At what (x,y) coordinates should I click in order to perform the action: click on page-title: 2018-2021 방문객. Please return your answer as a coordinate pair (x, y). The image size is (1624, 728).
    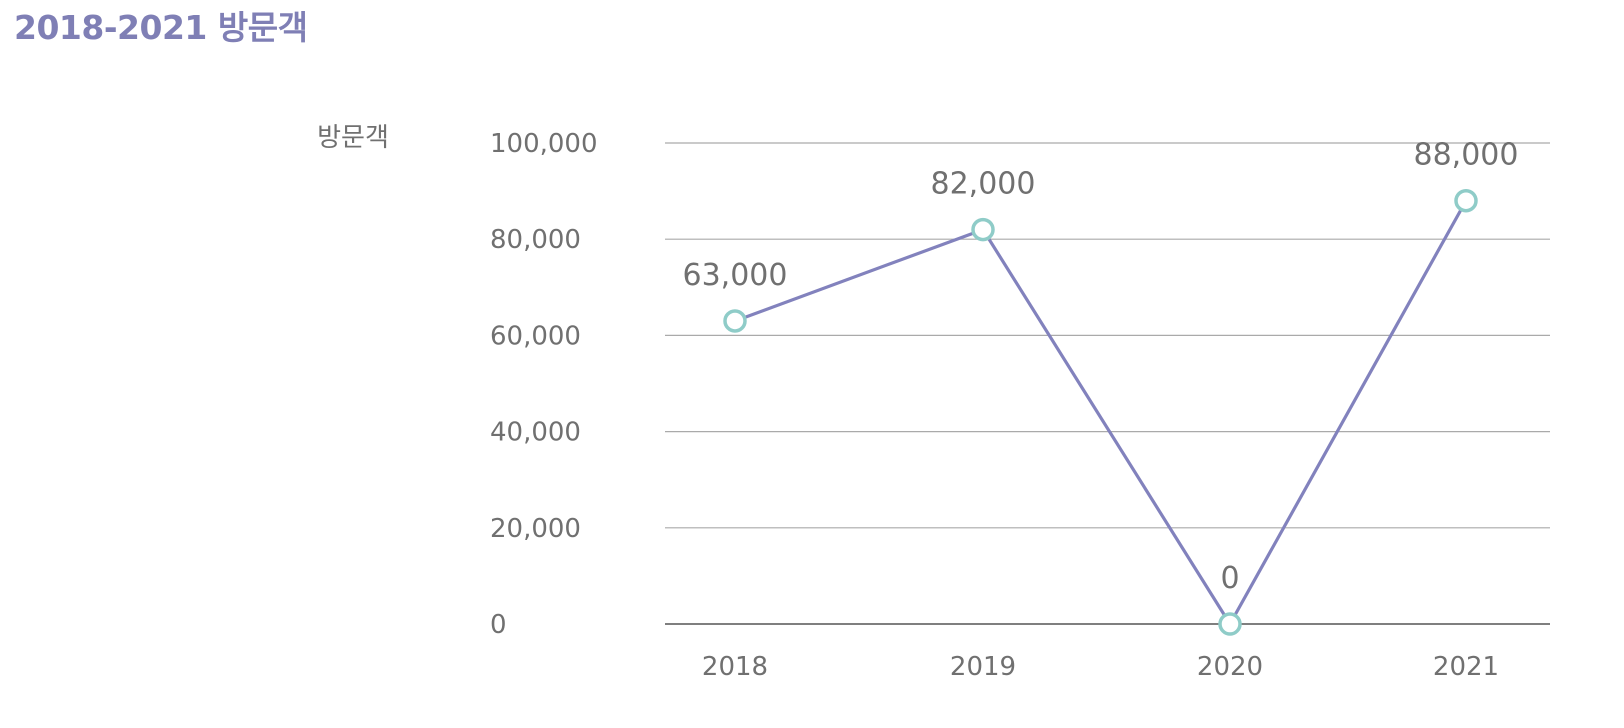
    Looking at the image, I should click on (161, 27).